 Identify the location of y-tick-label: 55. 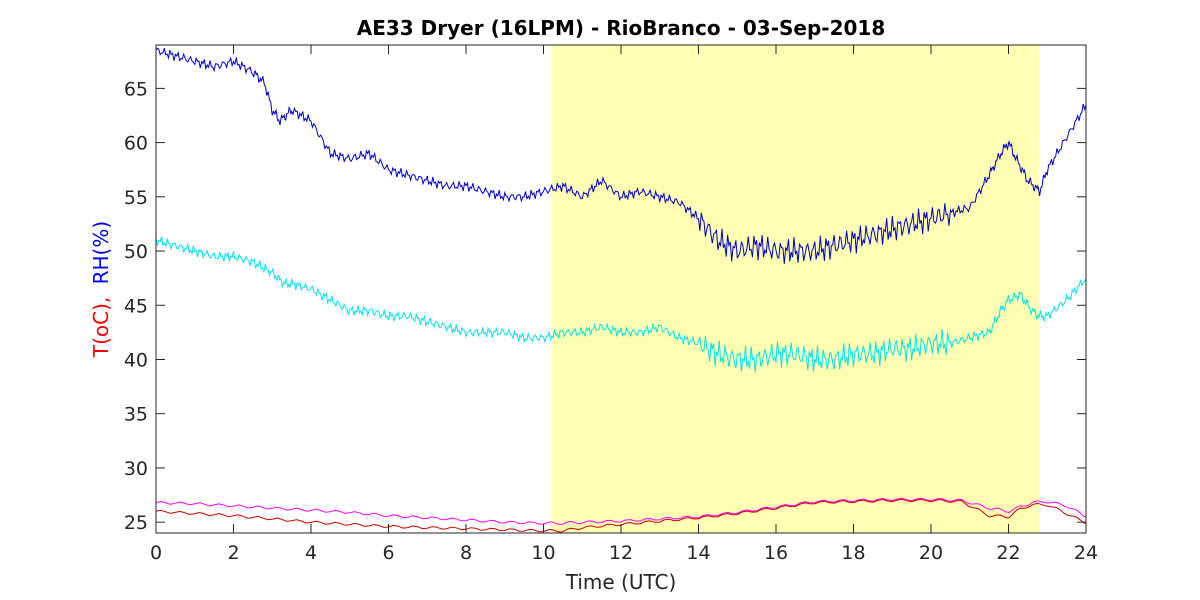
(136, 198).